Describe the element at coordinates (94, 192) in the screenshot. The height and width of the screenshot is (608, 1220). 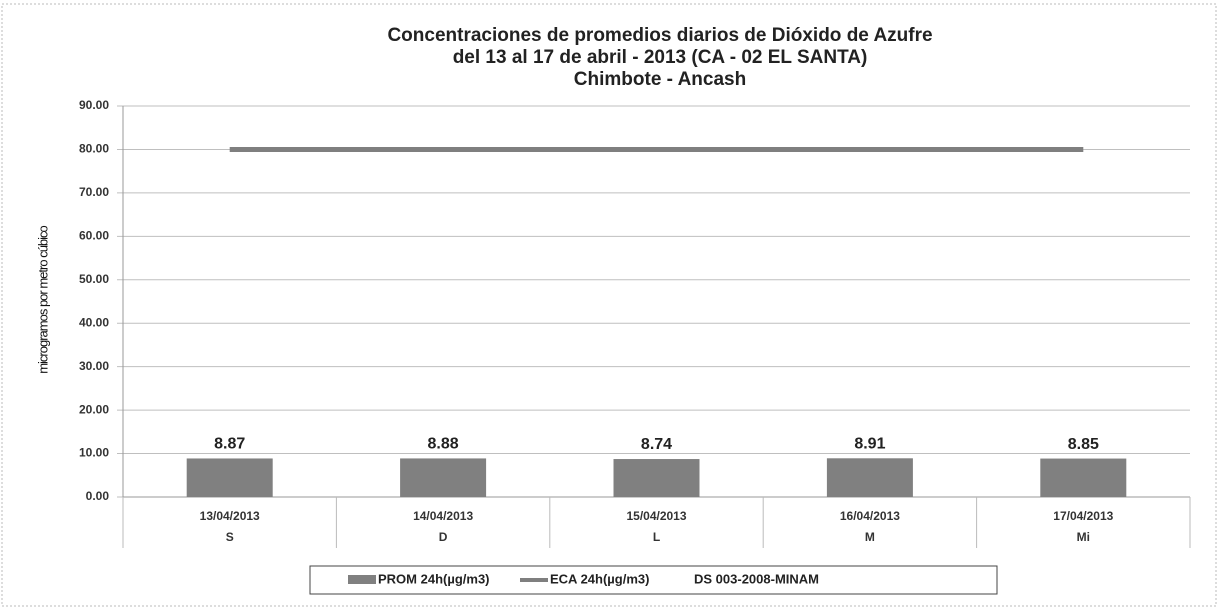
I see `y-tick-label: 70.00` at that location.